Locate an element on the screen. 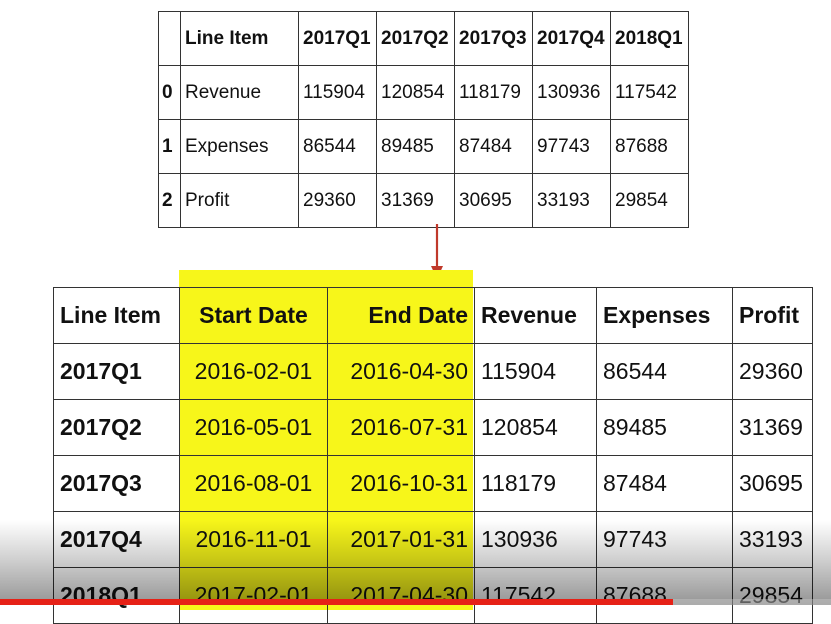  table-cell: 2017-01-31 is located at coordinates (401, 539).